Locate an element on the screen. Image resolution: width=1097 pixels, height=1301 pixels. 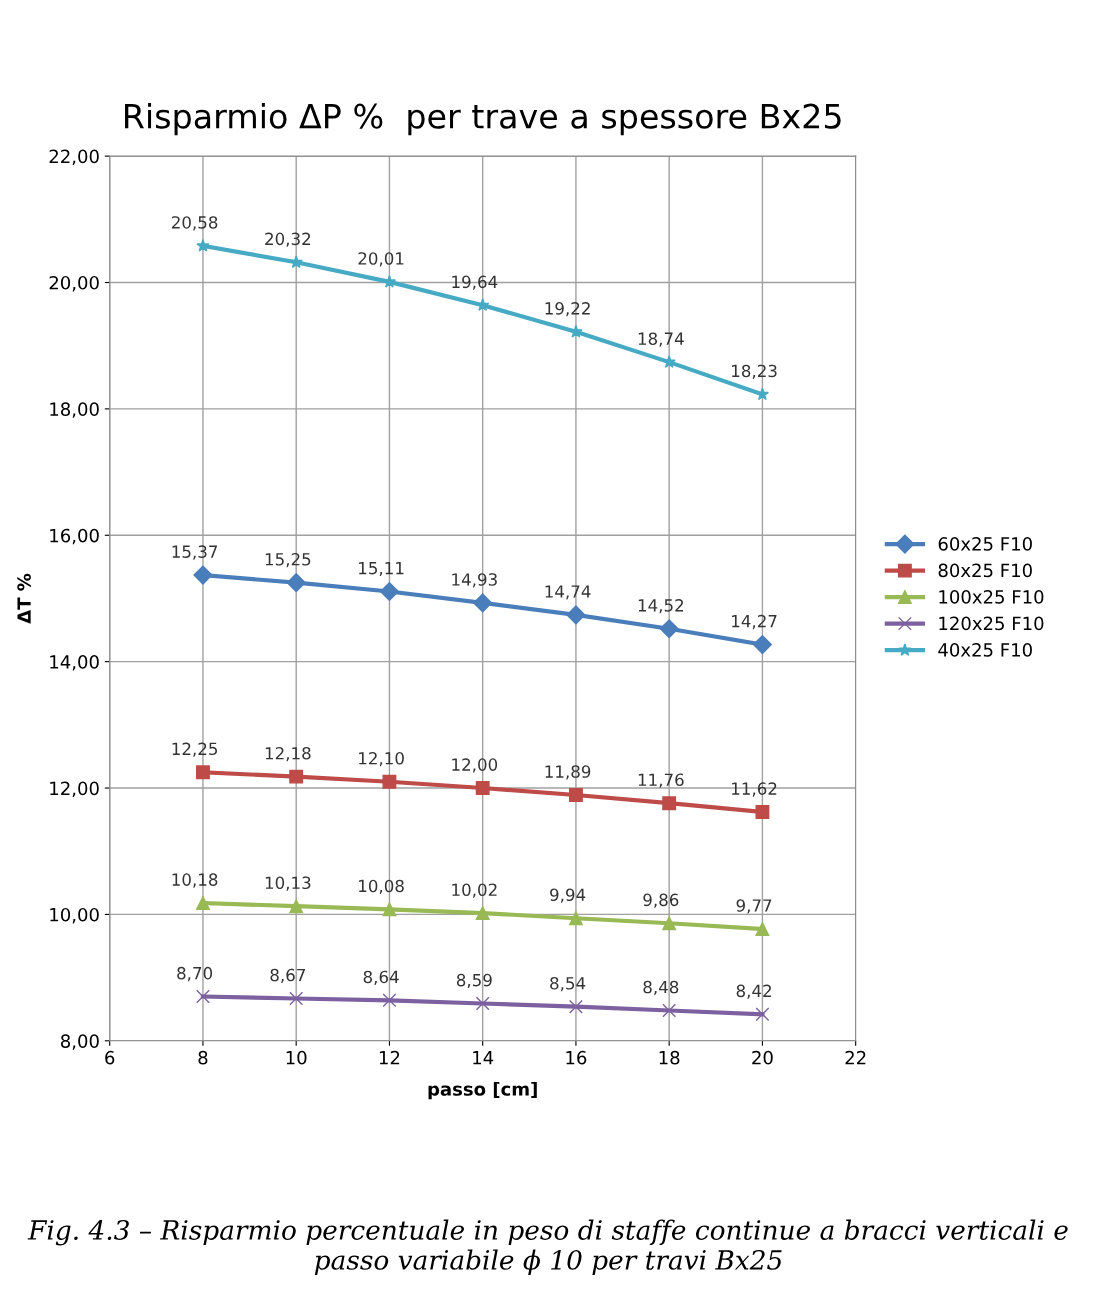
legend-label: 100x25 F10 is located at coordinates (991, 597).